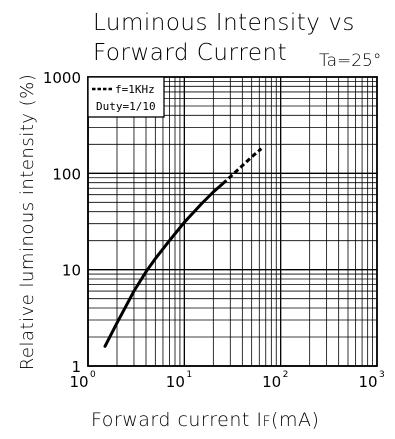  Describe the element at coordinates (189, 375) in the screenshot. I see `x-tick-label-exponent: 1` at that location.